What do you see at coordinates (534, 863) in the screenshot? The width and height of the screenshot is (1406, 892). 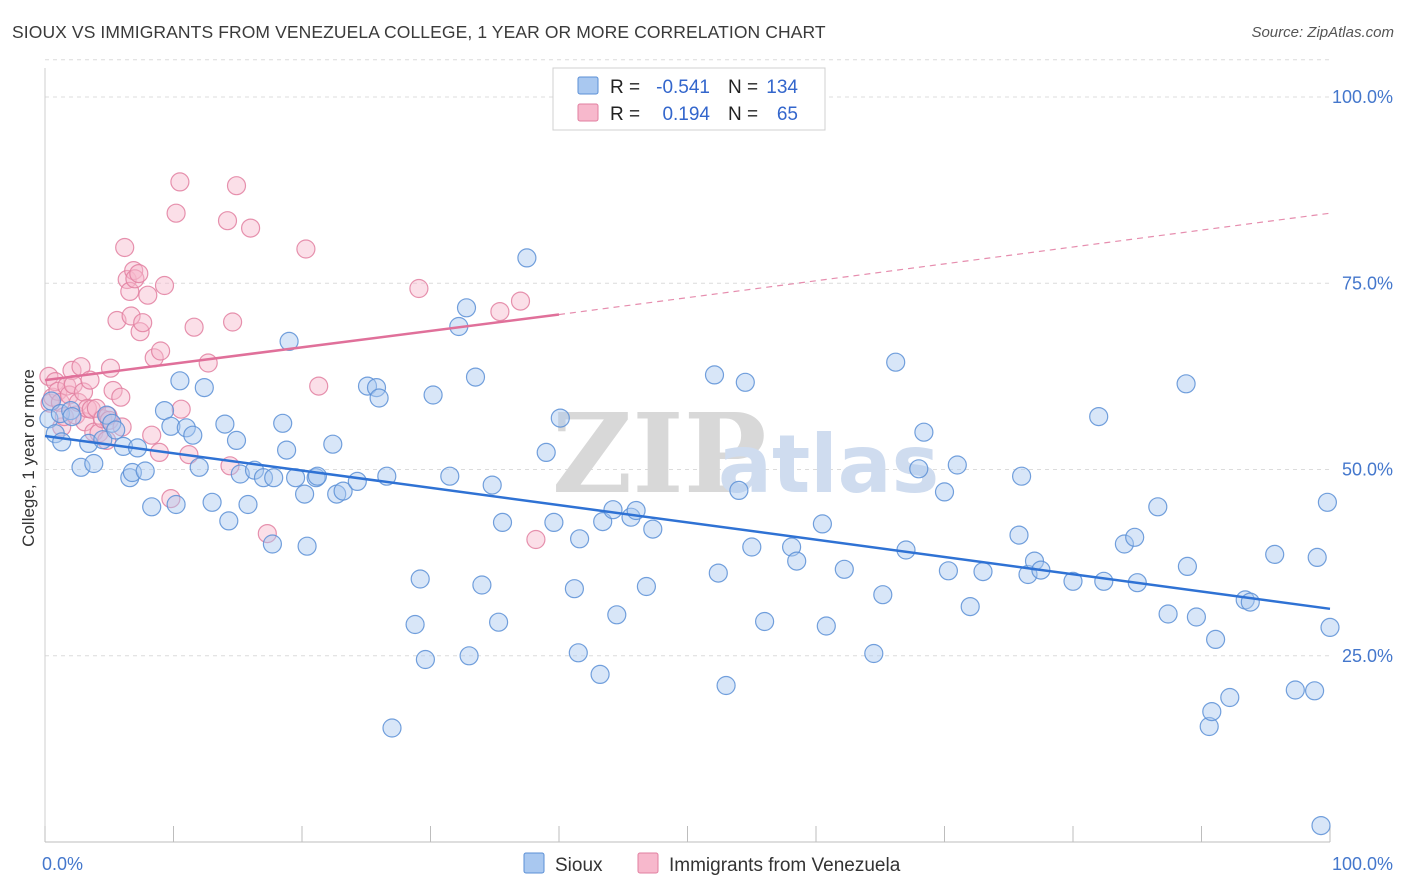 I see `bottom-legend-swatch-sioux` at bounding box center [534, 863].